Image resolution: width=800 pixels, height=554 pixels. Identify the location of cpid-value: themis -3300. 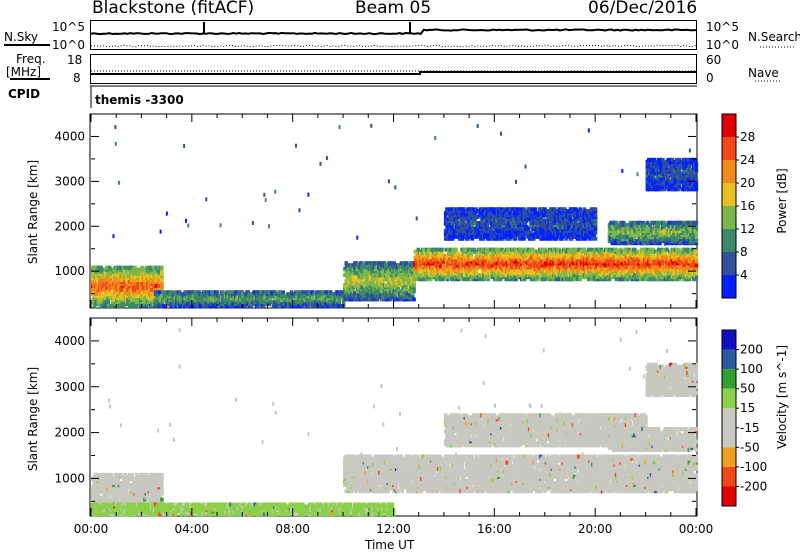
(139, 100).